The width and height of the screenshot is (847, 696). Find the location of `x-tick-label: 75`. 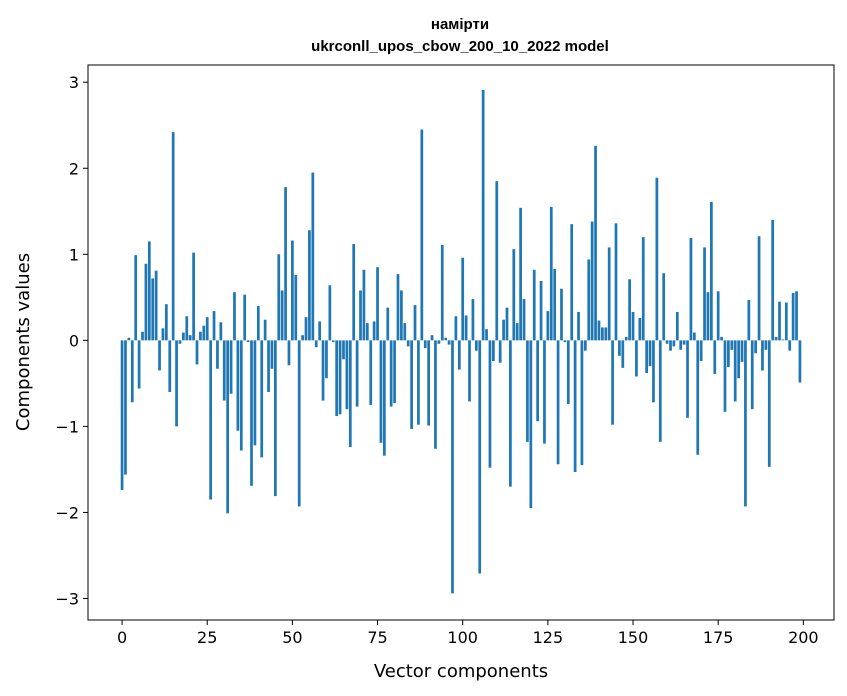

x-tick-label: 75 is located at coordinates (377, 637).